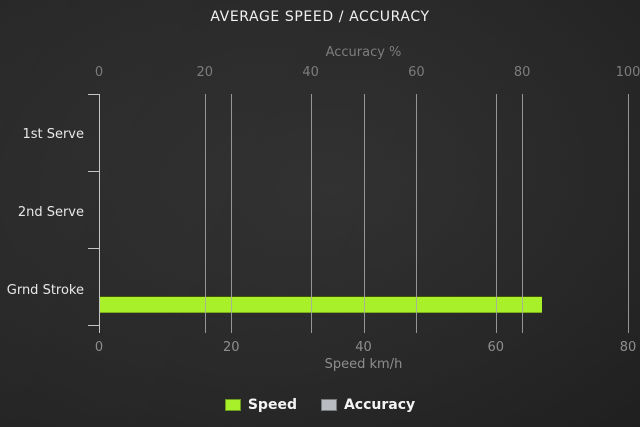 Image resolution: width=640 pixels, height=427 pixels. I want to click on legend-label-accuracy: Accuracy, so click(379, 405).